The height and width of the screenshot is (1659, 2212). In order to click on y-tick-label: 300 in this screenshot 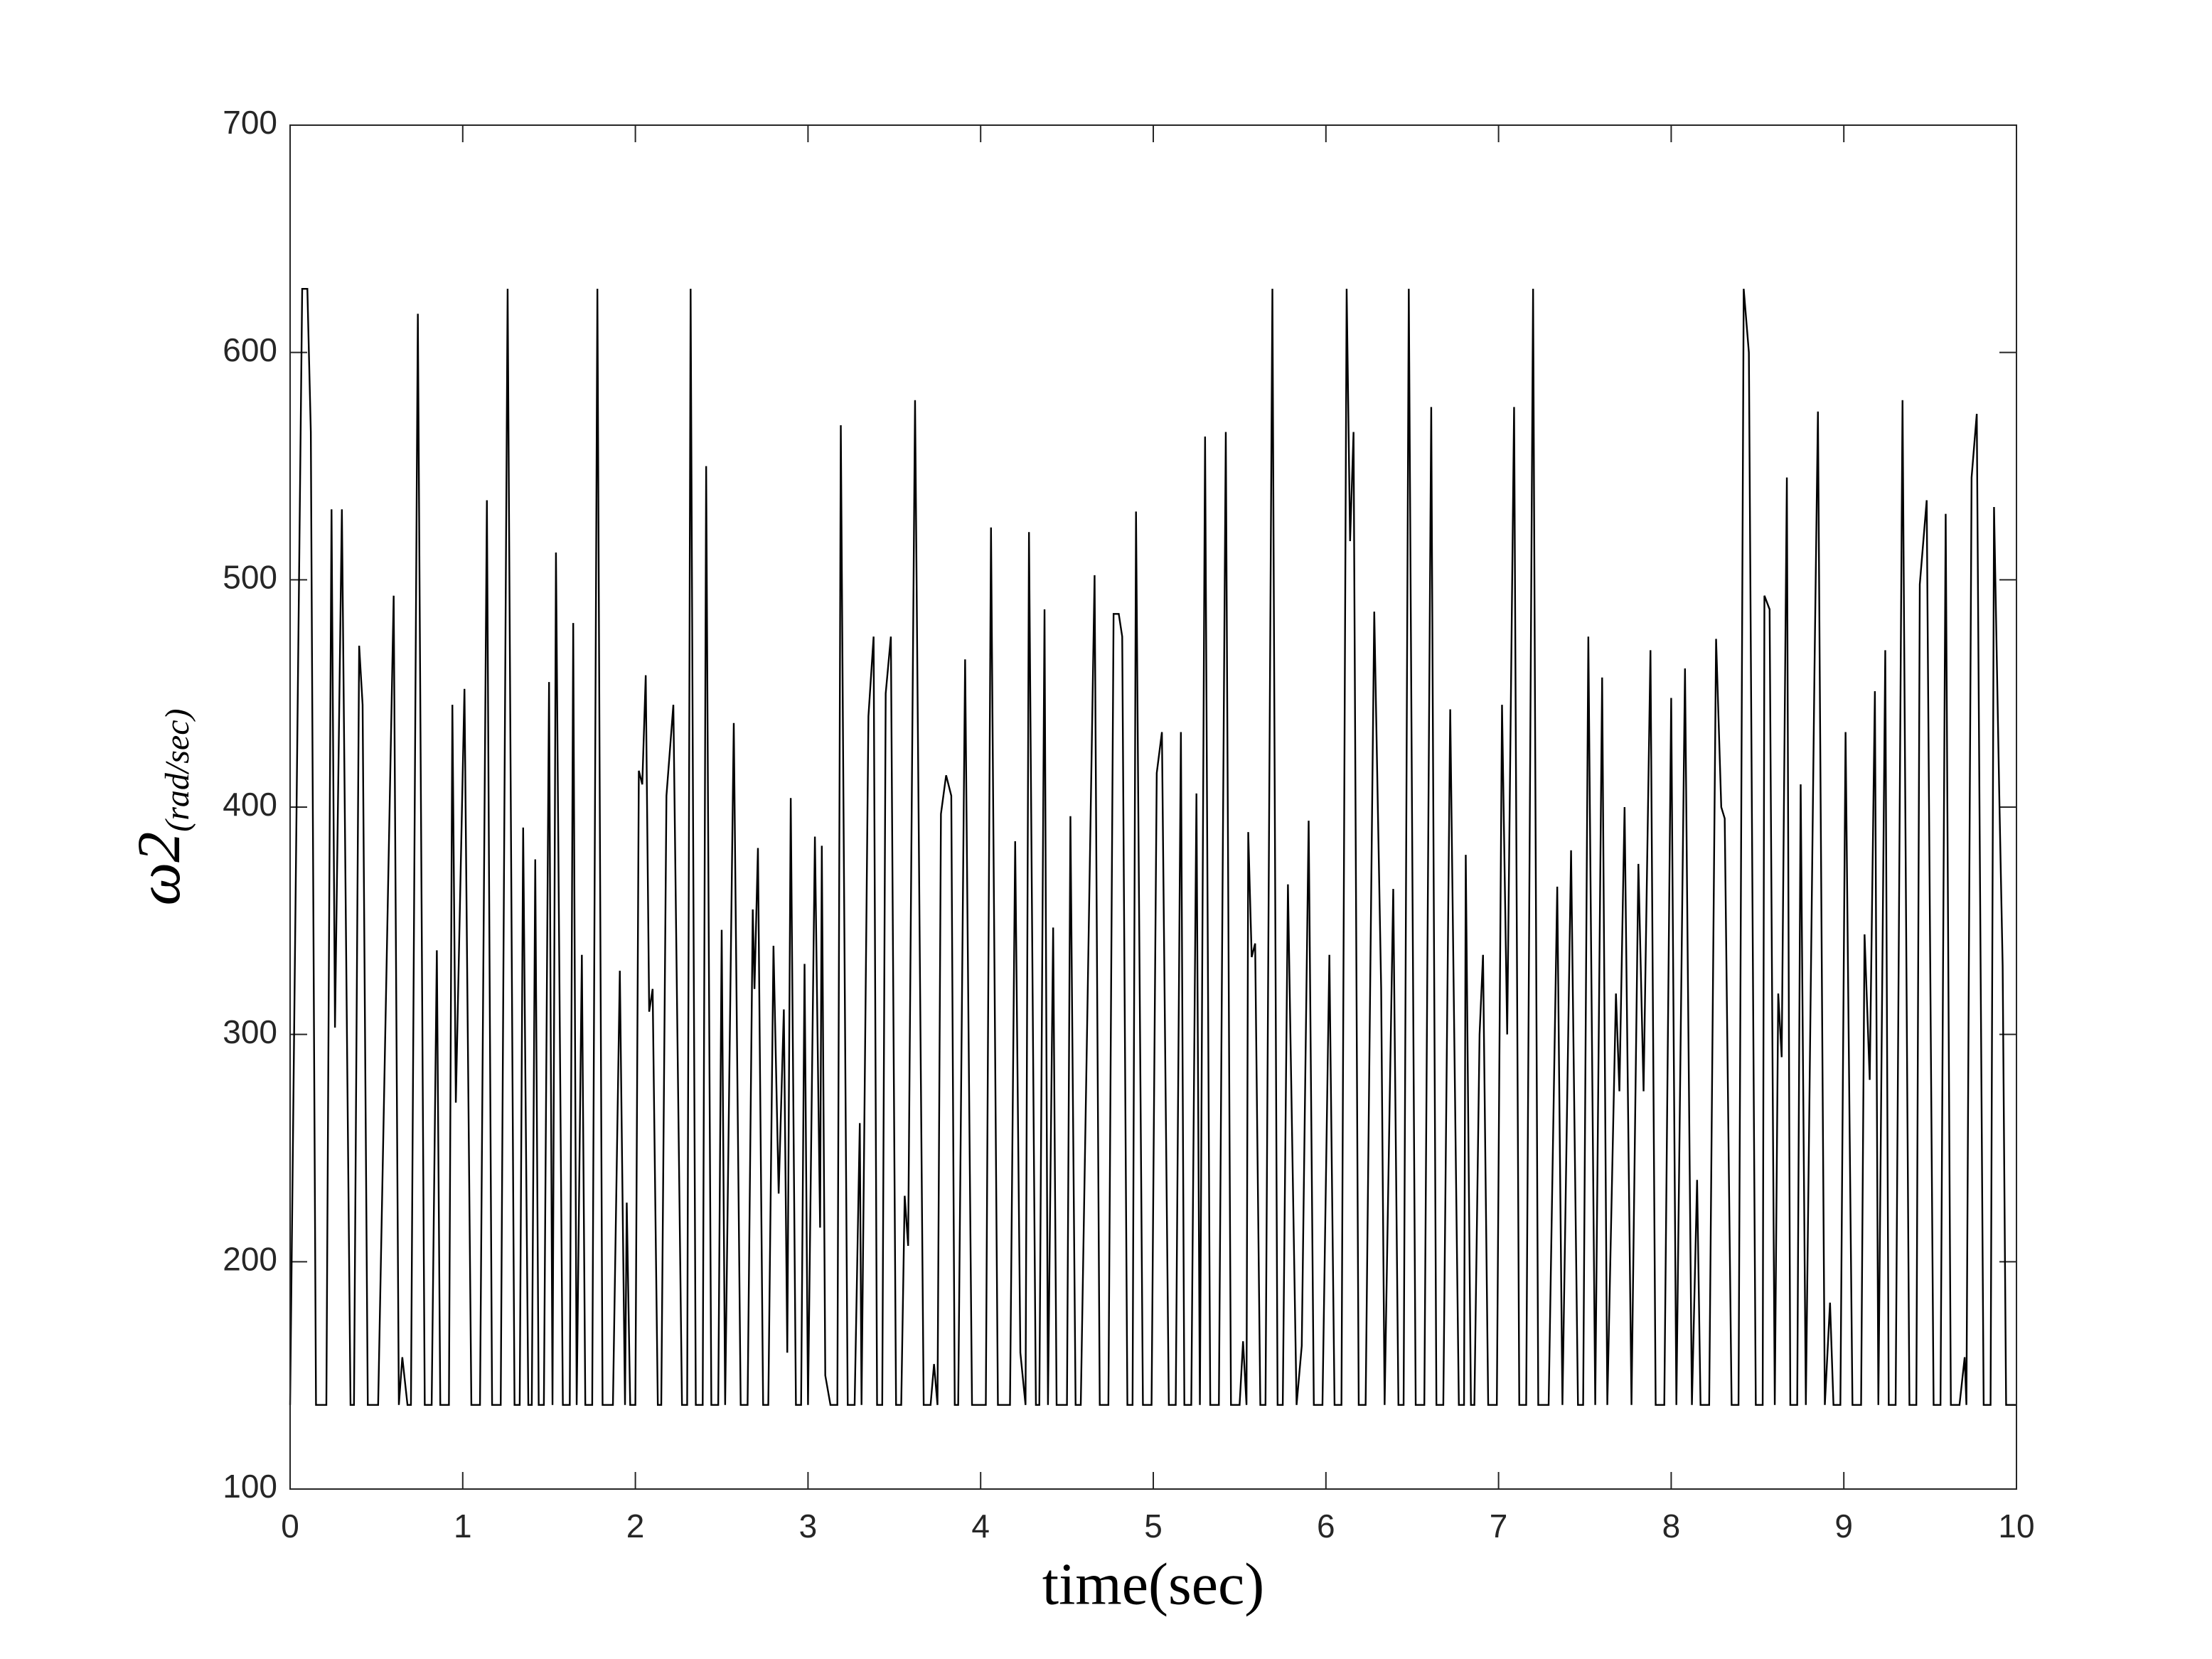, I will do `click(250, 1031)`.